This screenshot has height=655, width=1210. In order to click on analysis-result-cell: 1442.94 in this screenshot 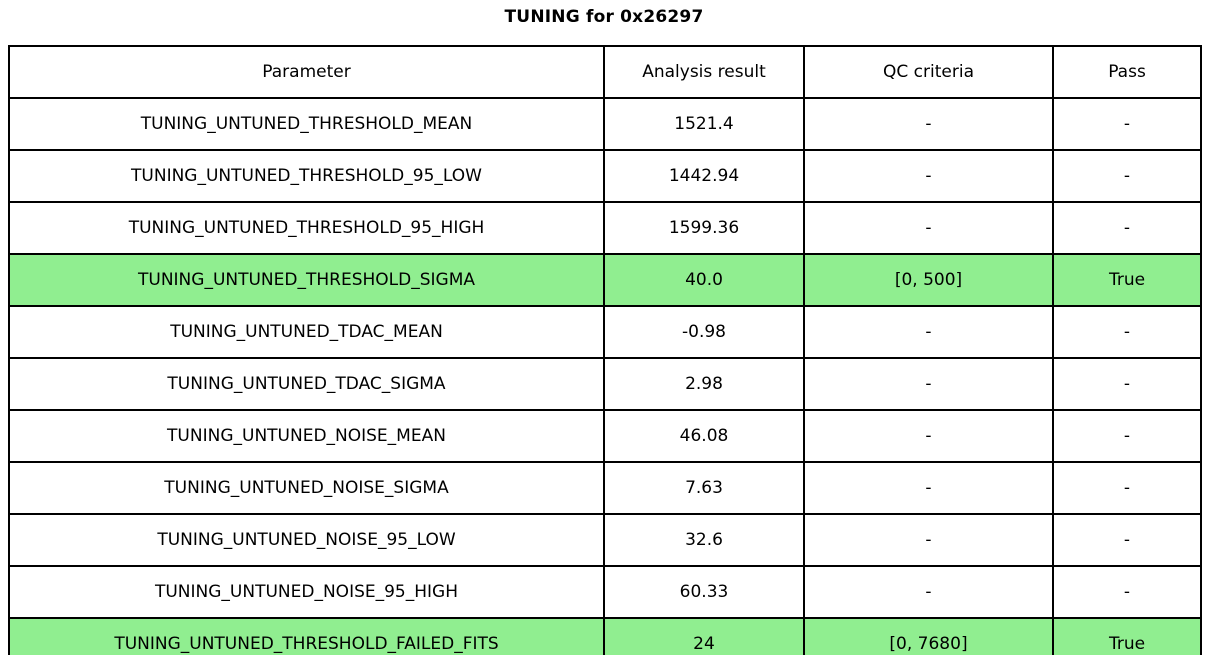, I will do `click(704, 176)`.